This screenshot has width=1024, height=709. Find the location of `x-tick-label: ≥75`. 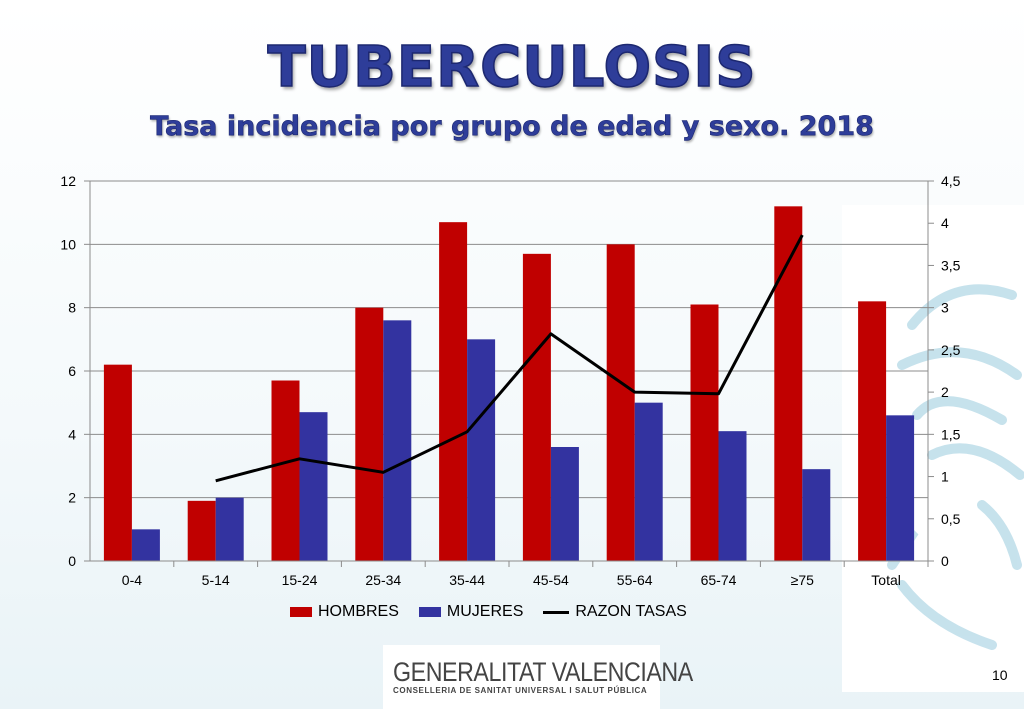

x-tick-label: ≥75 is located at coordinates (802, 580).